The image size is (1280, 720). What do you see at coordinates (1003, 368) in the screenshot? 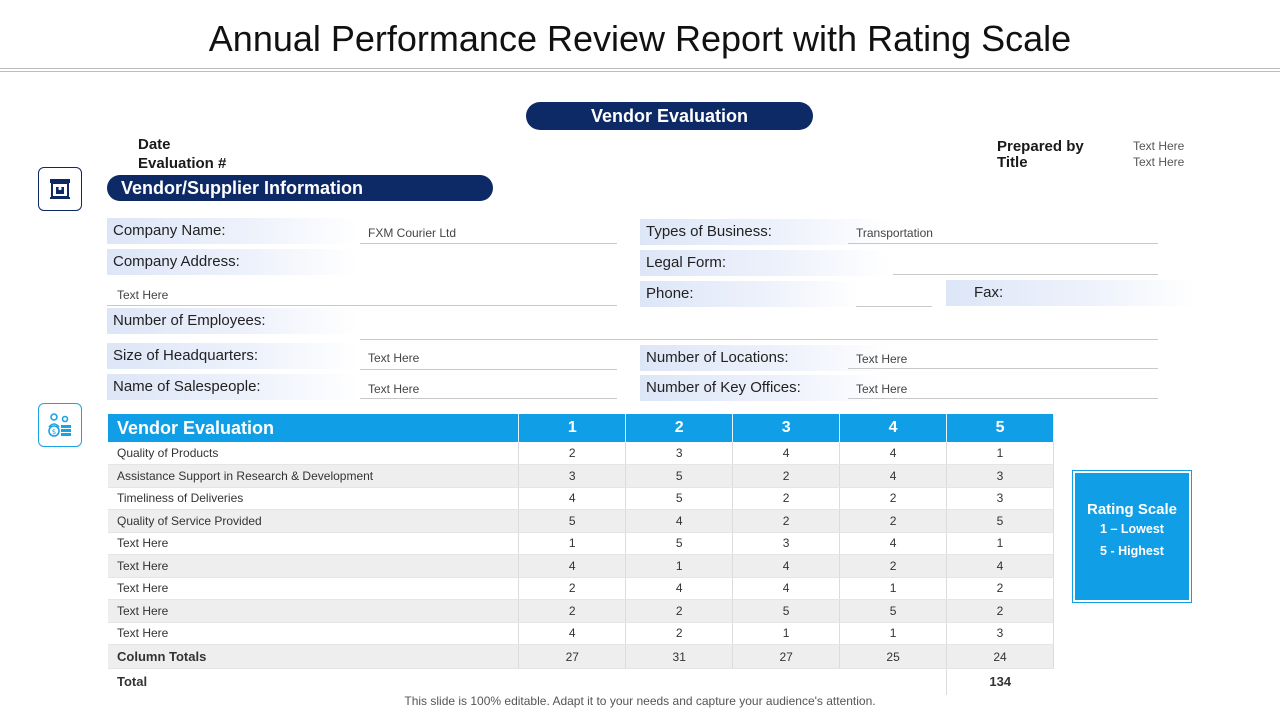
I see `locations-underline` at bounding box center [1003, 368].